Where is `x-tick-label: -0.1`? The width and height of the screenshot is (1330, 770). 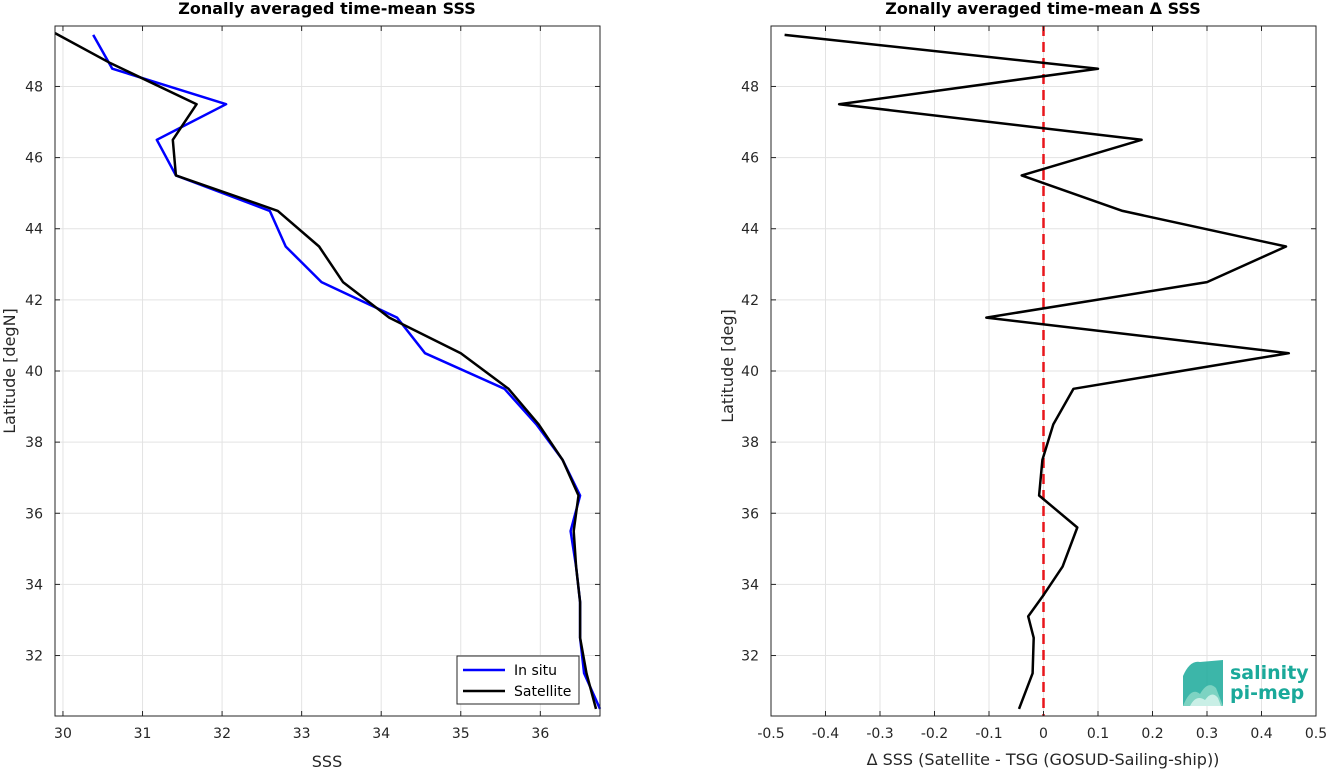 x-tick-label: -0.1 is located at coordinates (988, 734).